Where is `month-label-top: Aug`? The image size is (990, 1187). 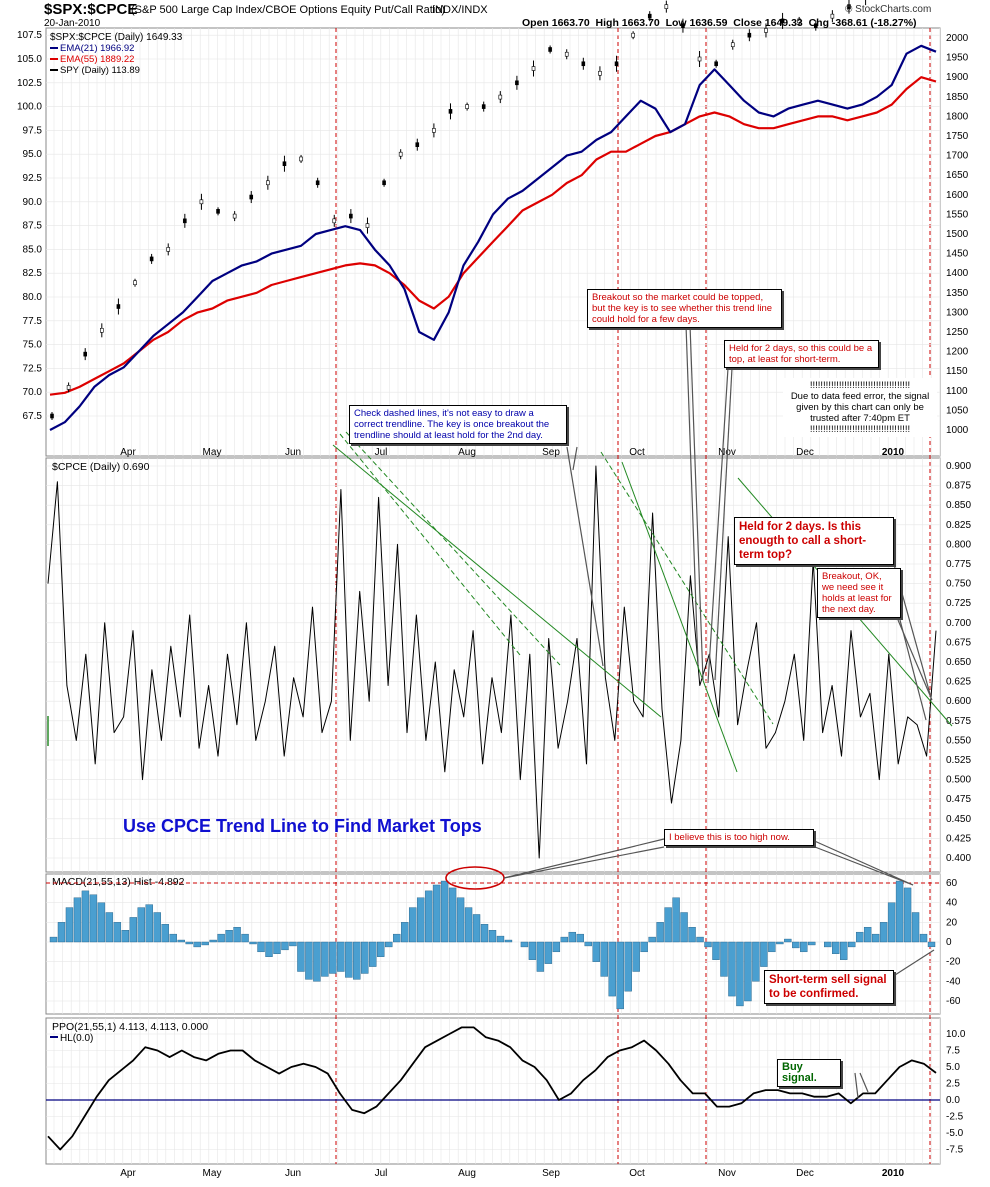 month-label-top: Aug is located at coordinates (467, 452).